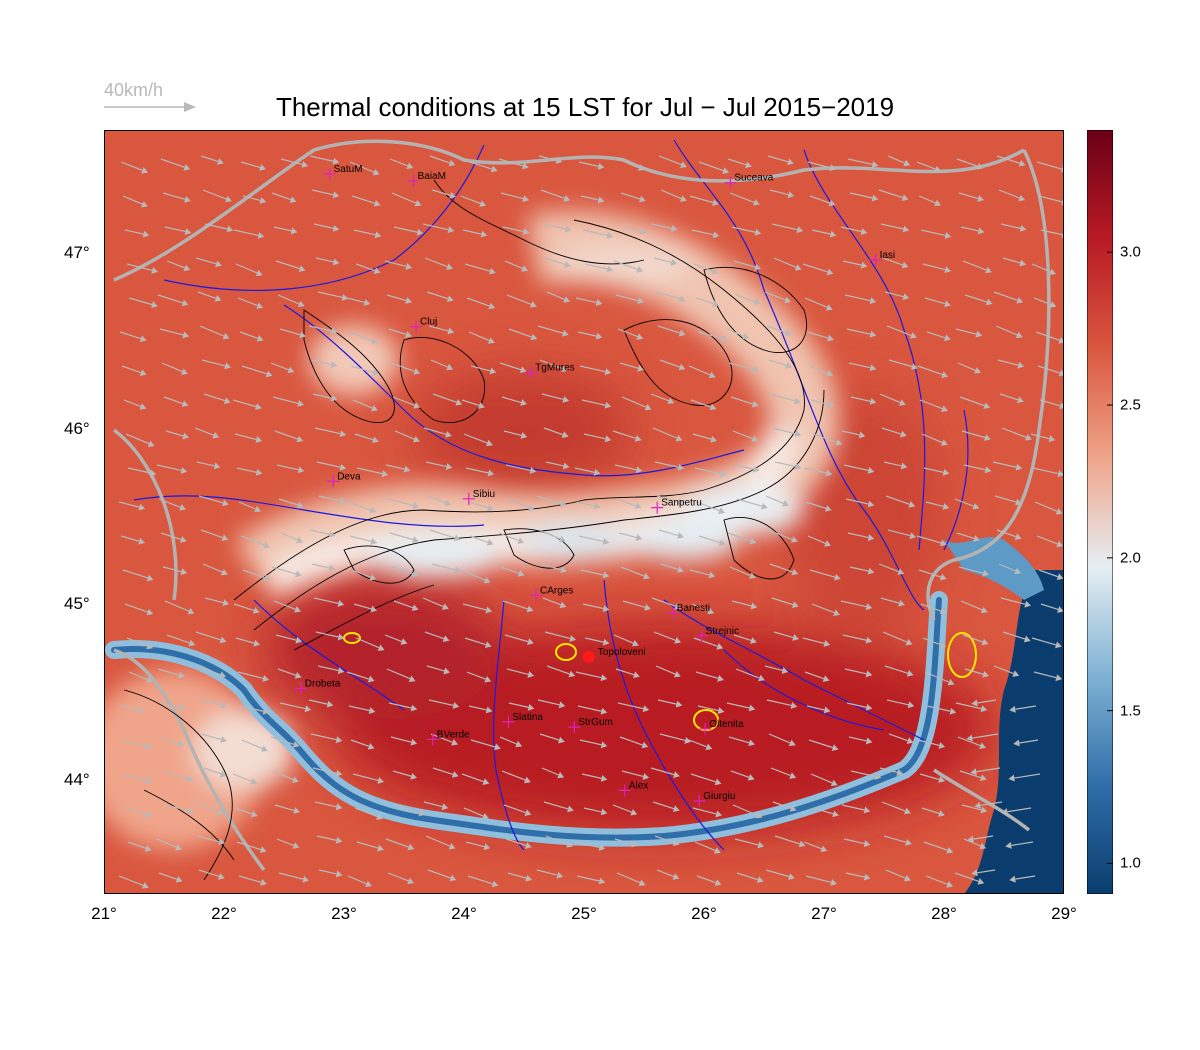 This screenshot has height=1050, width=1200. Describe the element at coordinates (717, 634) in the screenshot. I see `city-marker: Strejnic` at that location.